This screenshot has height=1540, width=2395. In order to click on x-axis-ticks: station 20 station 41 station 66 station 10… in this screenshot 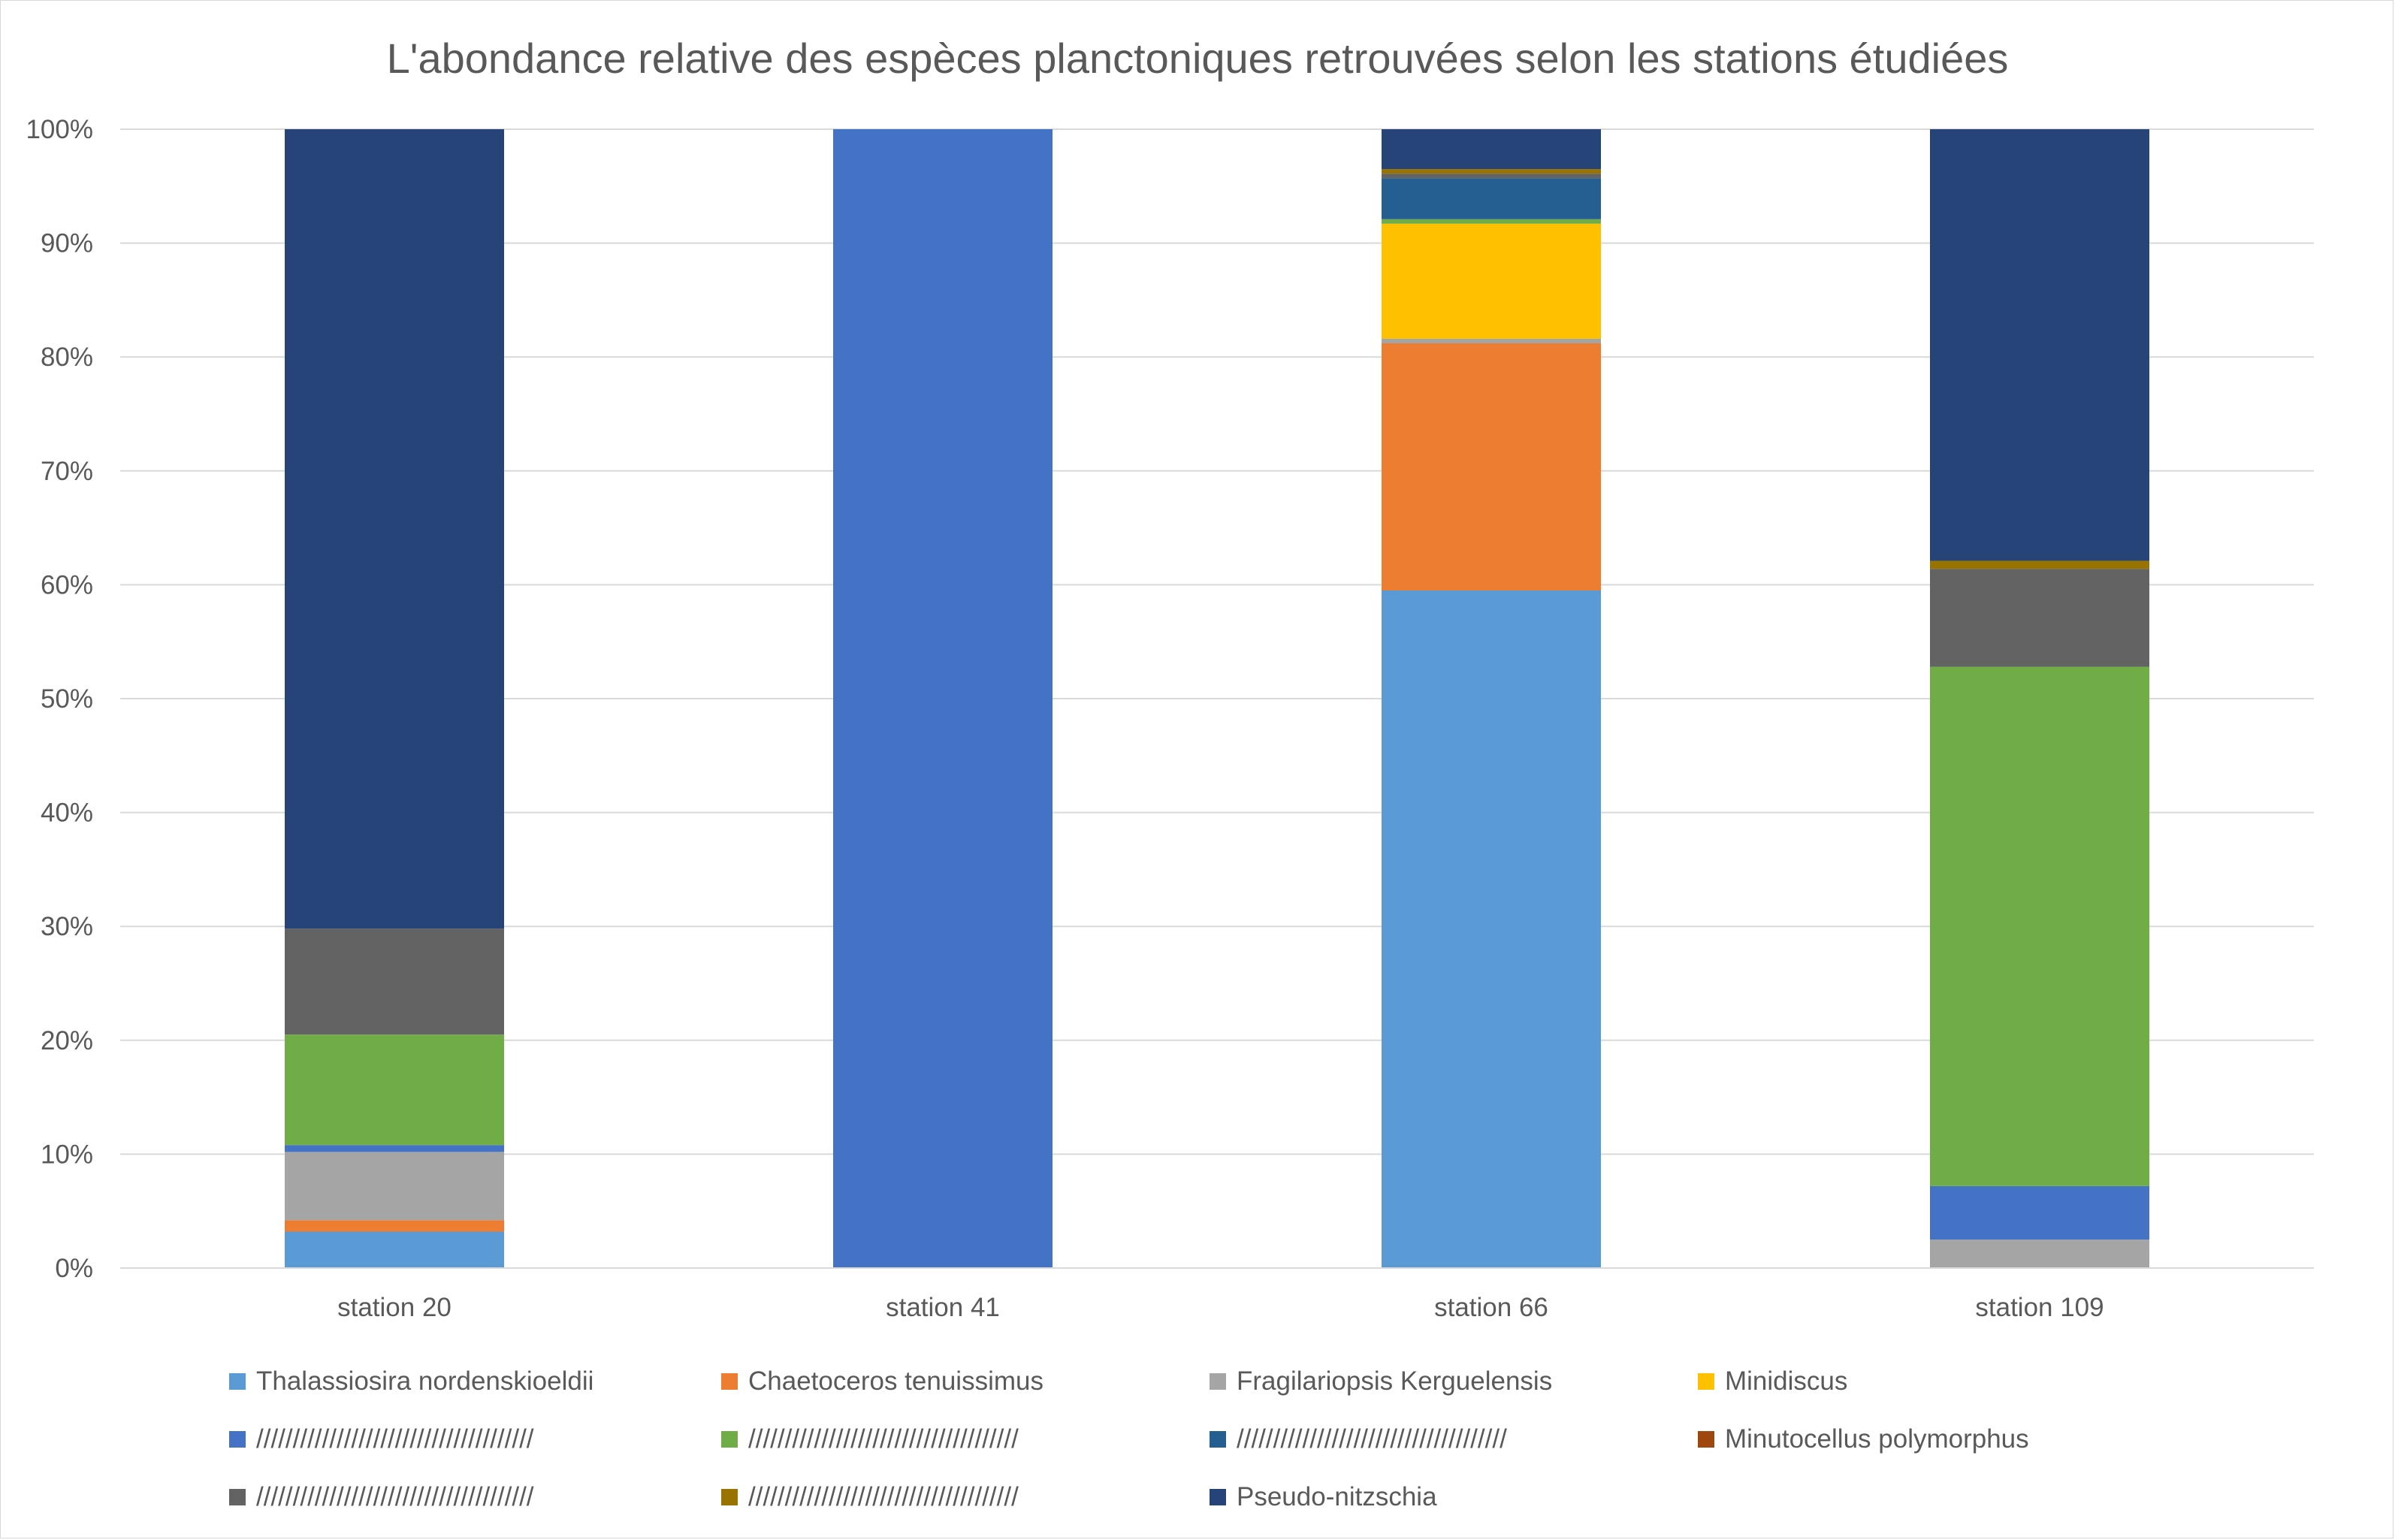, I will do `click(1220, 1308)`.